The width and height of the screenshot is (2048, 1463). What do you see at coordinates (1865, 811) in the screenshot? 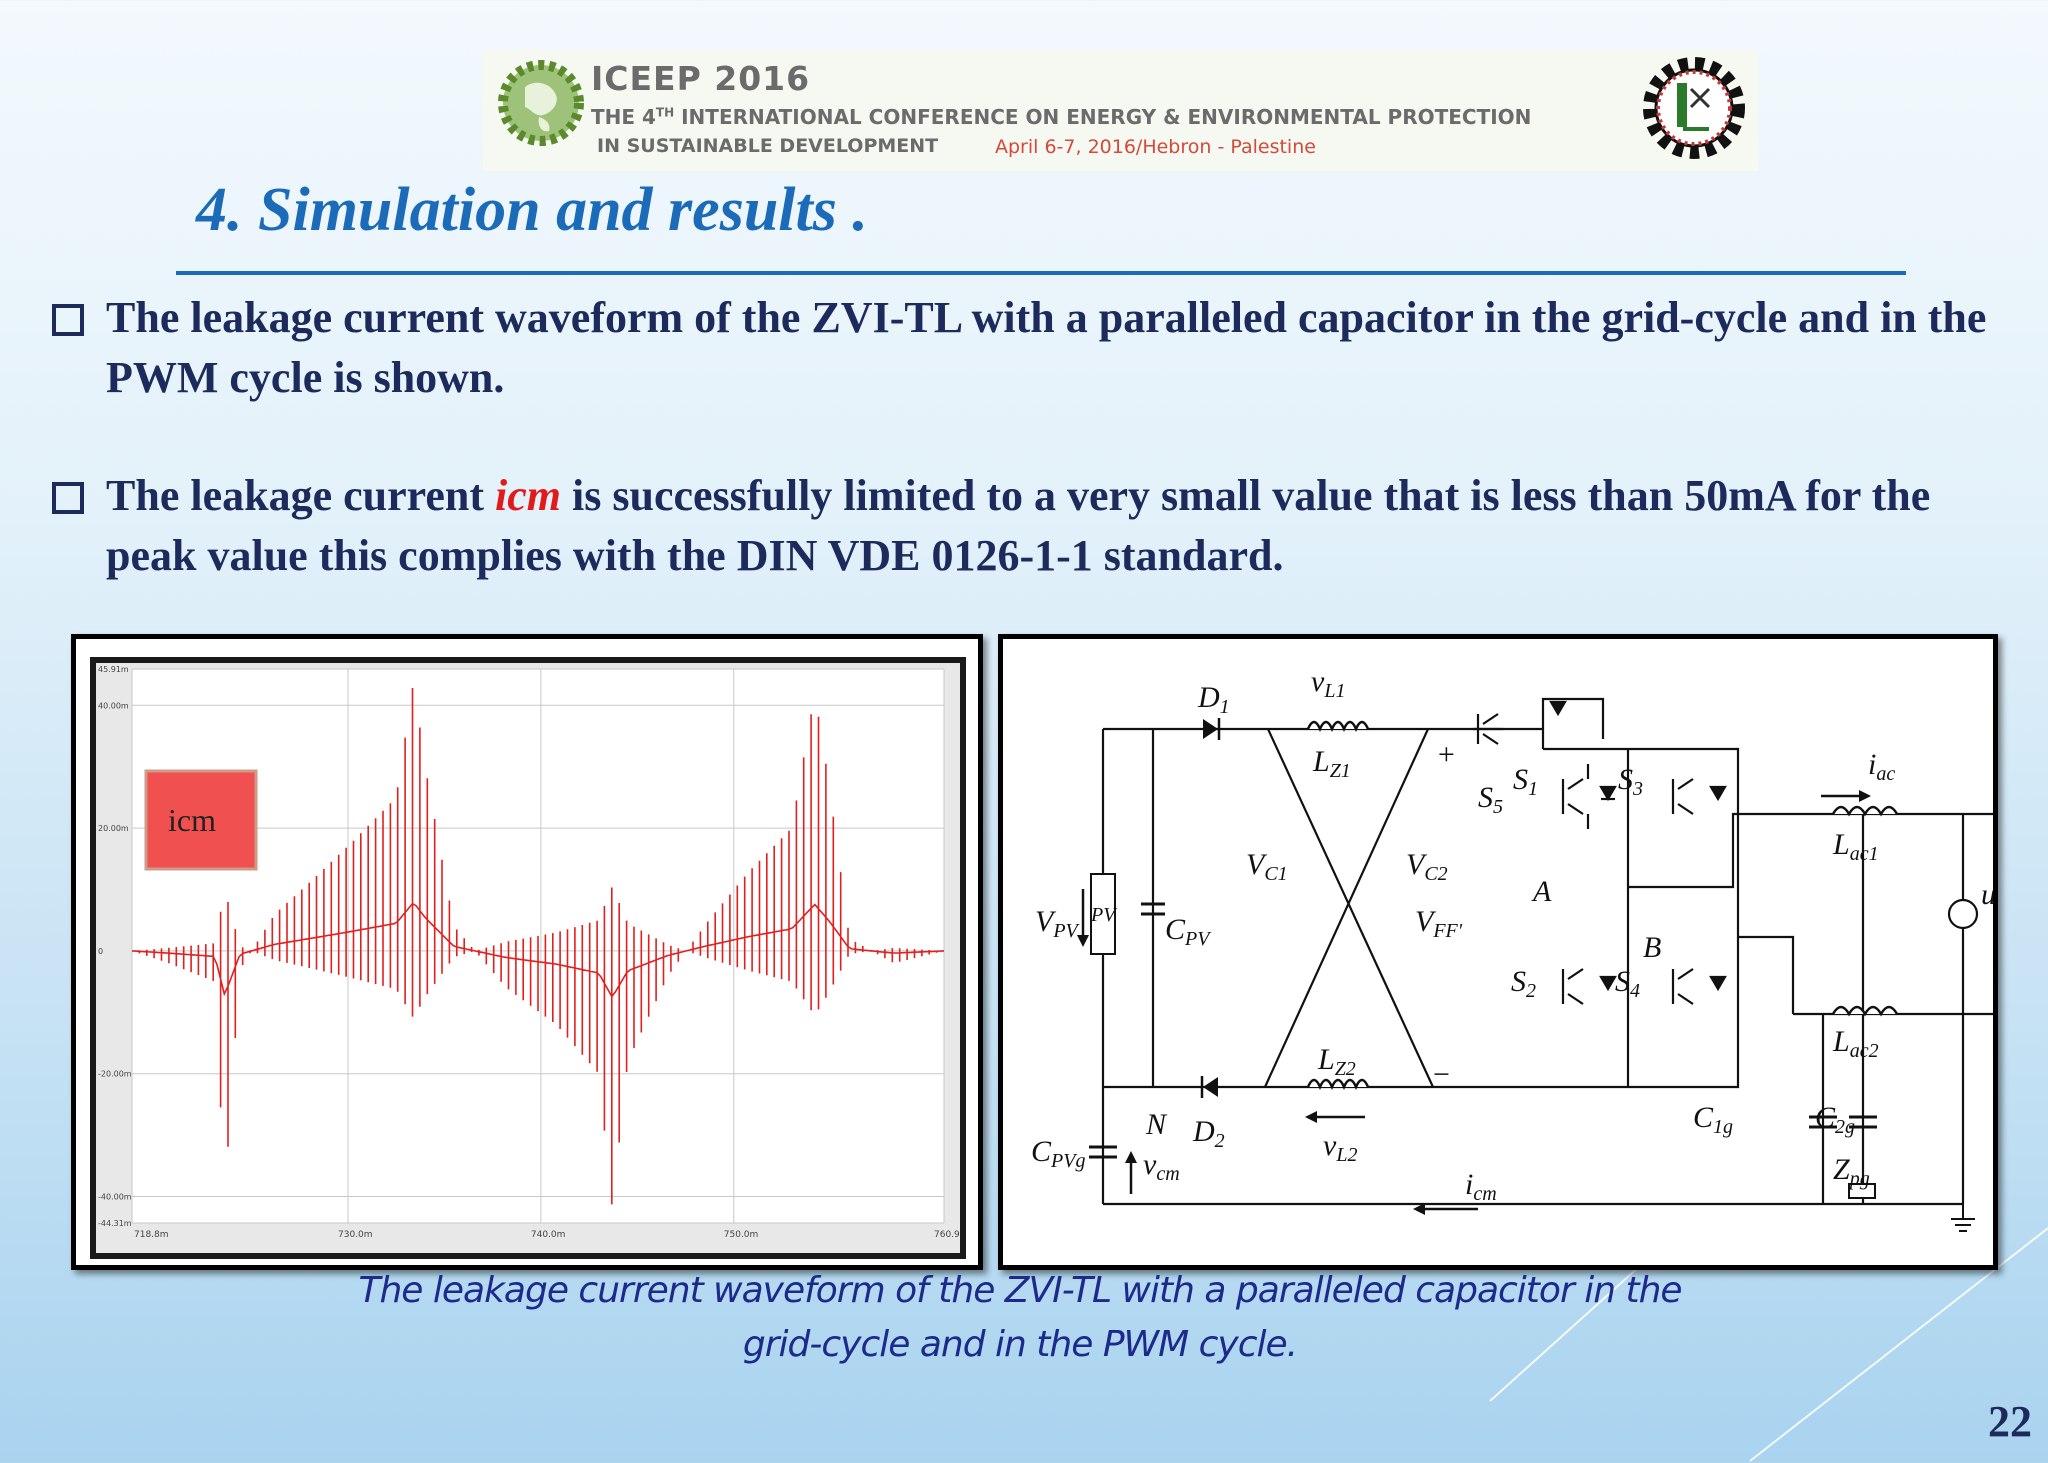
I see `inductor-lac1-icon` at bounding box center [1865, 811].